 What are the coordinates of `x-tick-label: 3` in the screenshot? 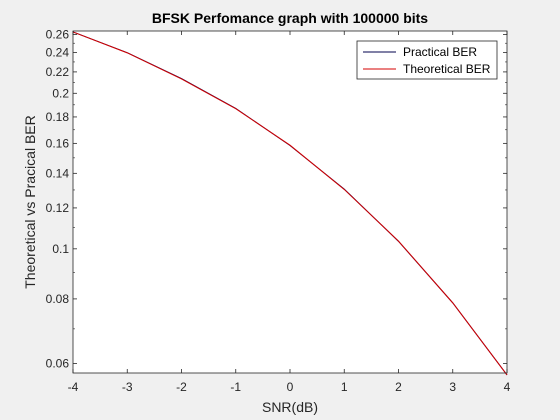 It's located at (452, 387).